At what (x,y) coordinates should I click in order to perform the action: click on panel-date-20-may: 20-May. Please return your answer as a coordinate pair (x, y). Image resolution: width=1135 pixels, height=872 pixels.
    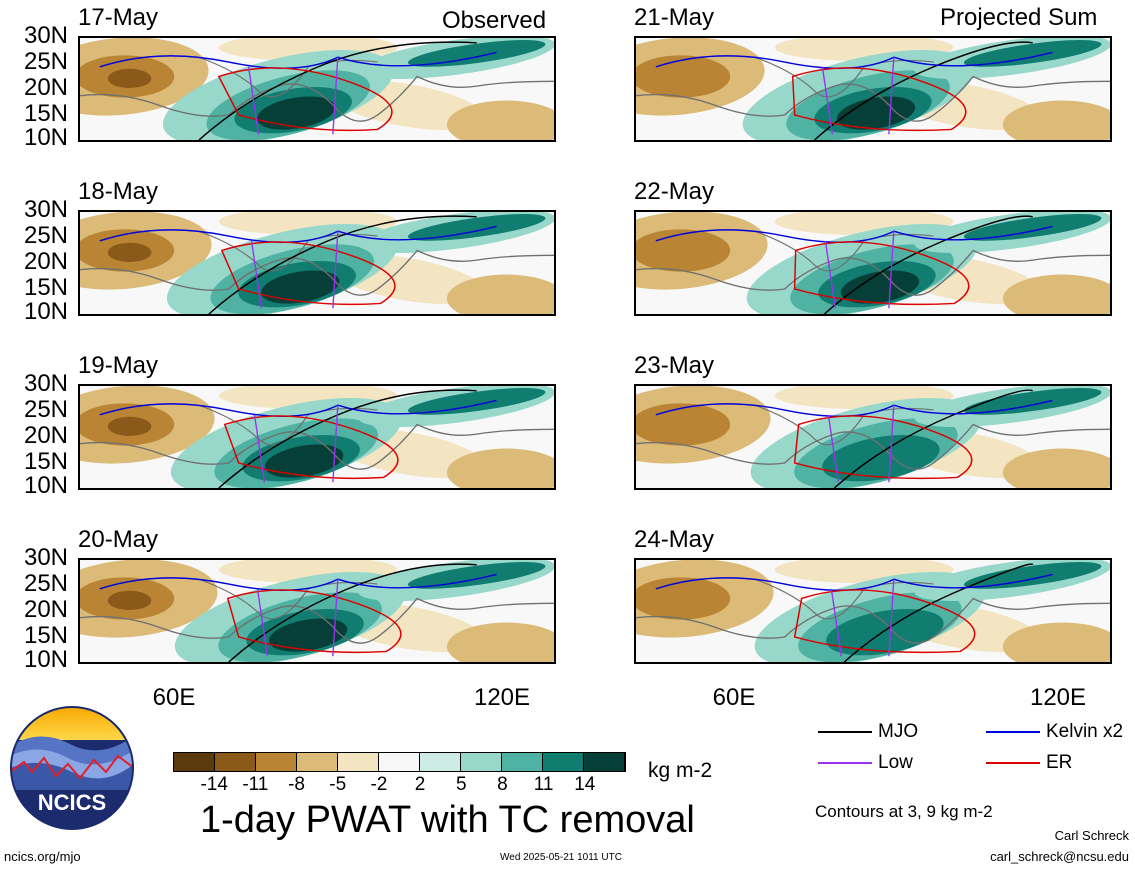
    Looking at the image, I should click on (118, 539).